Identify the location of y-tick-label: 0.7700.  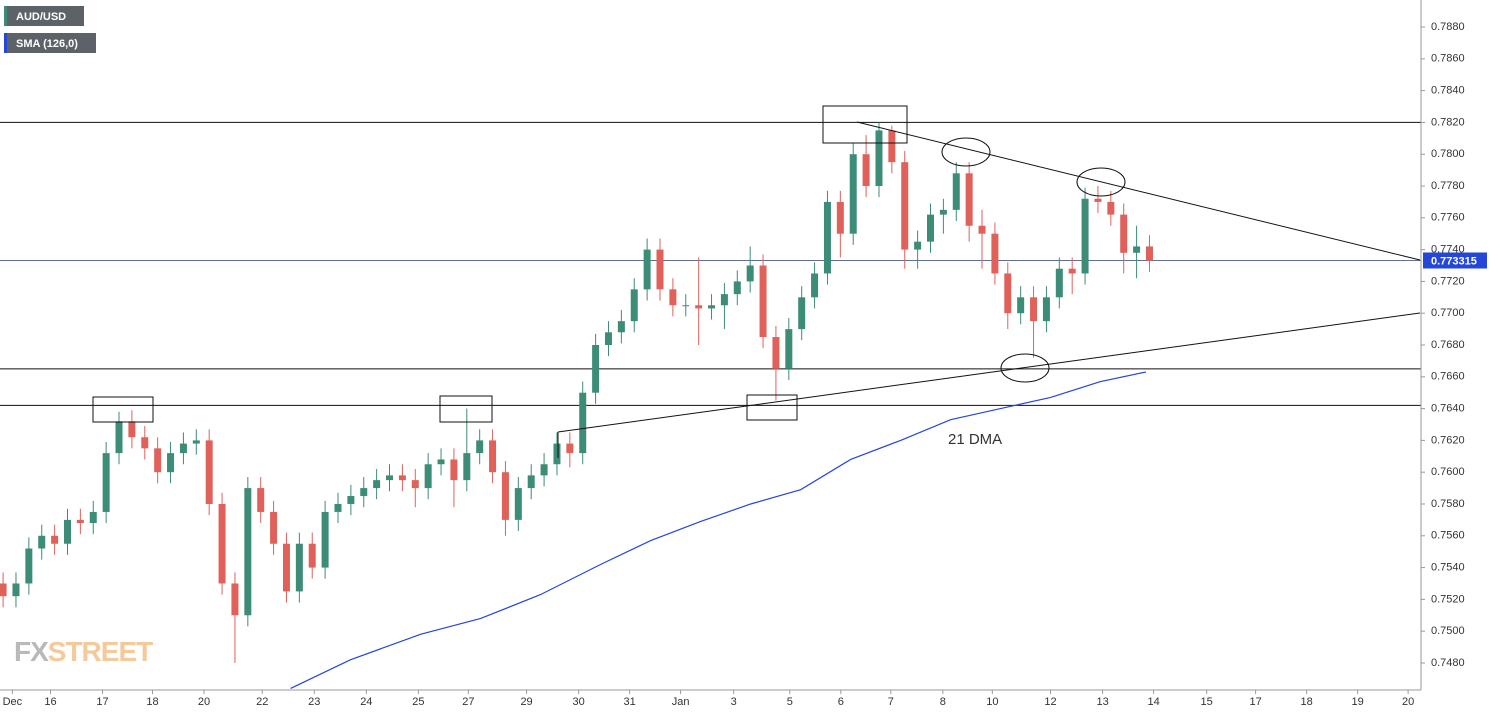
(1448, 313).